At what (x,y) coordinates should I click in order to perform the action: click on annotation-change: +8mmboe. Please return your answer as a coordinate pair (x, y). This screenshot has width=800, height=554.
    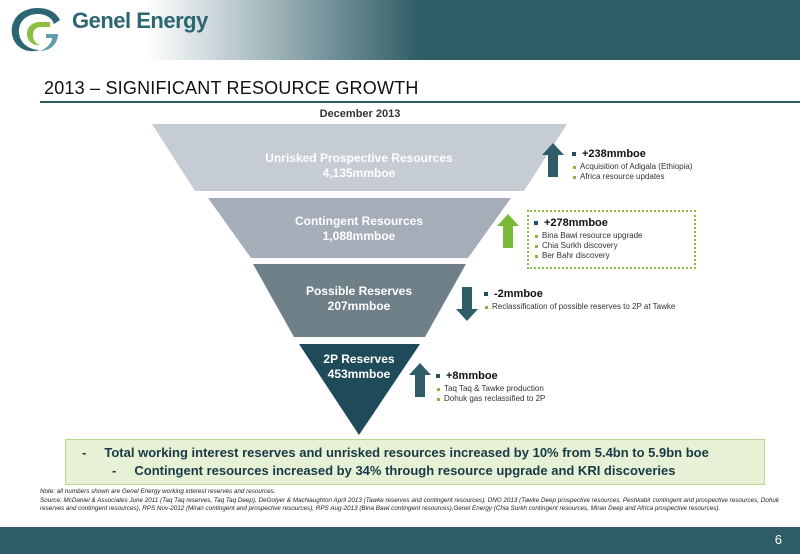
    Looking at the image, I should click on (472, 376).